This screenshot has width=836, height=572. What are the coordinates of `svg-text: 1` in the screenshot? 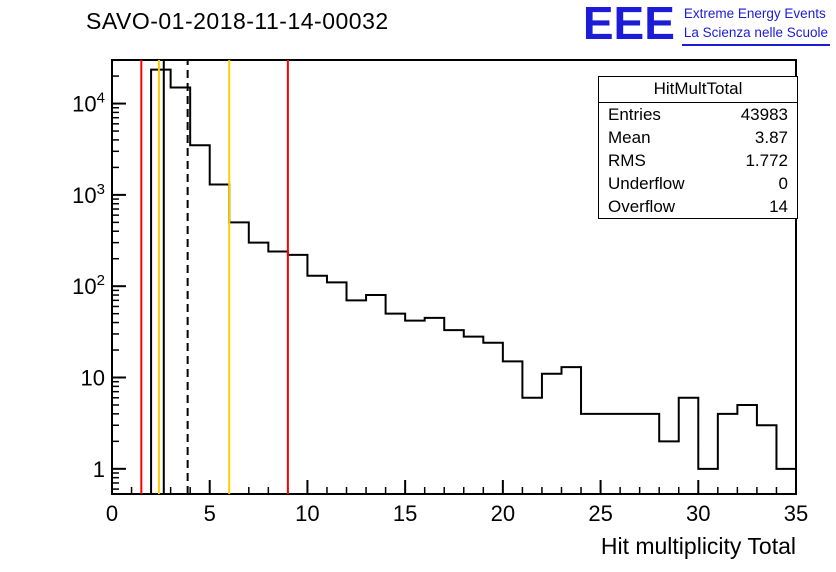 It's located at (99, 469).